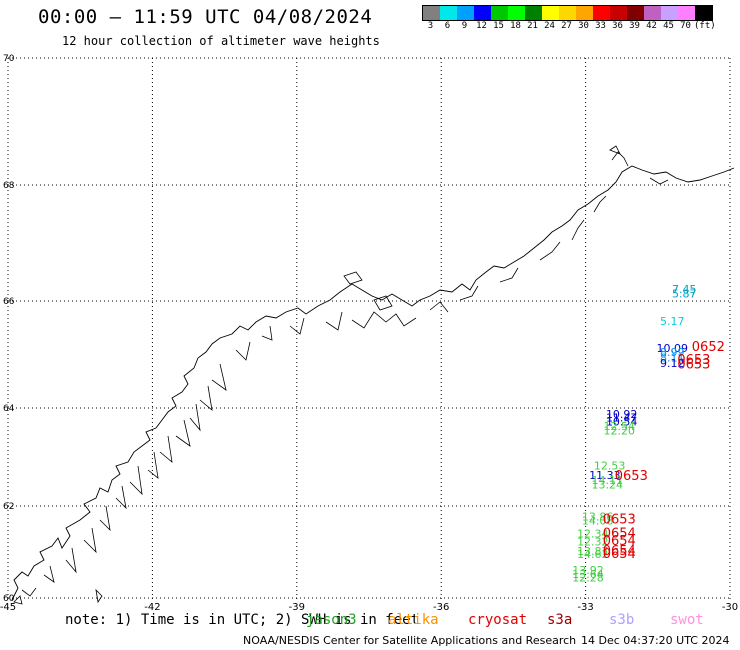 Image resolution: width=740 pixels, height=650 pixels. Describe the element at coordinates (9, 599) in the screenshot. I see `latitude-label: 60` at that location.